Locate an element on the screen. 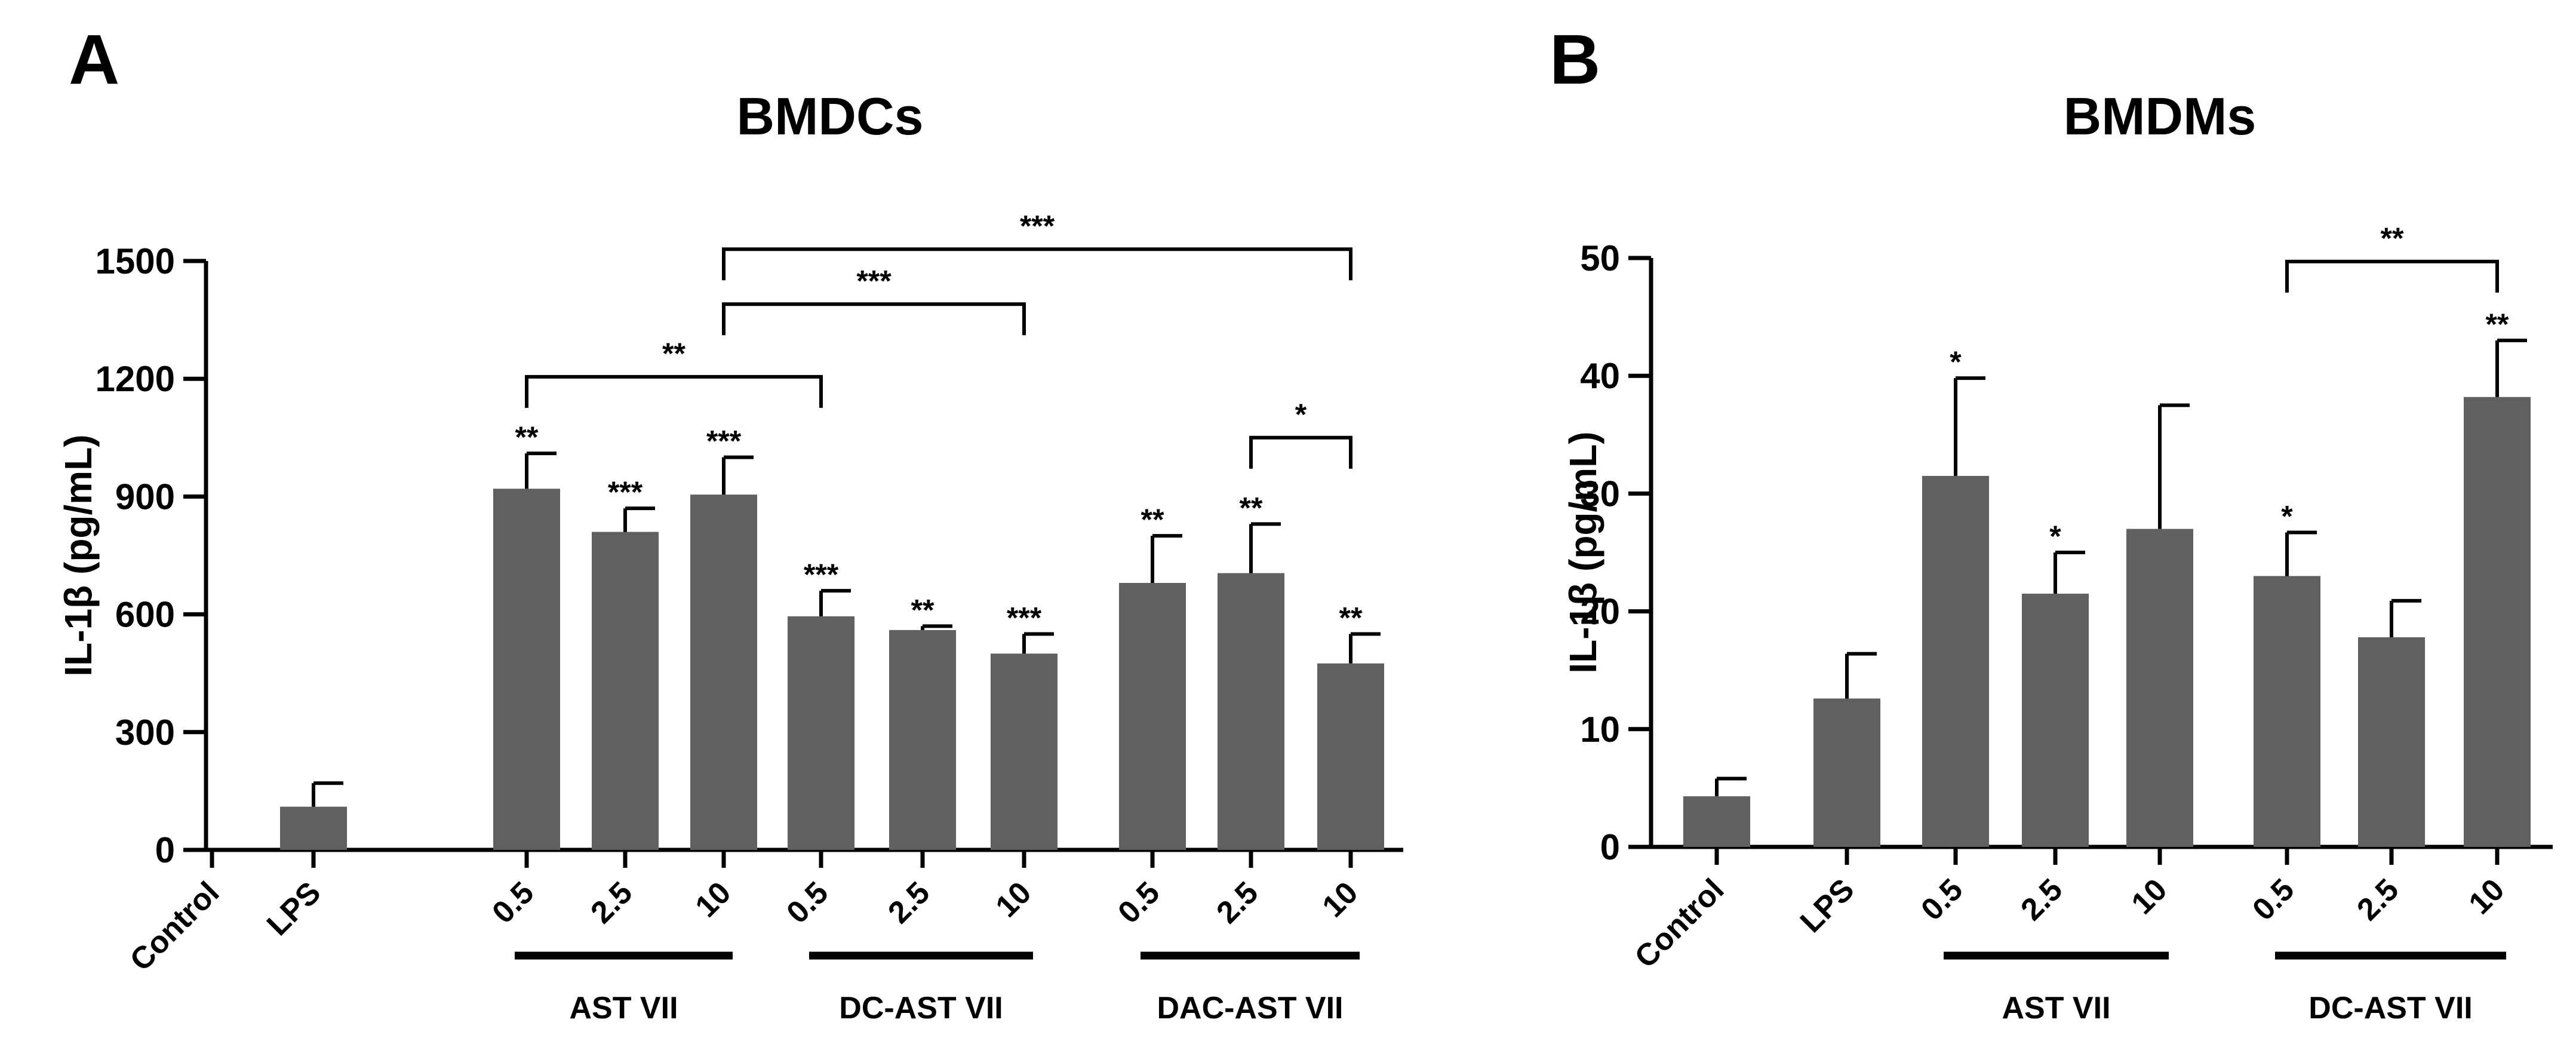  y-tick-label: 600 is located at coordinates (145, 615).